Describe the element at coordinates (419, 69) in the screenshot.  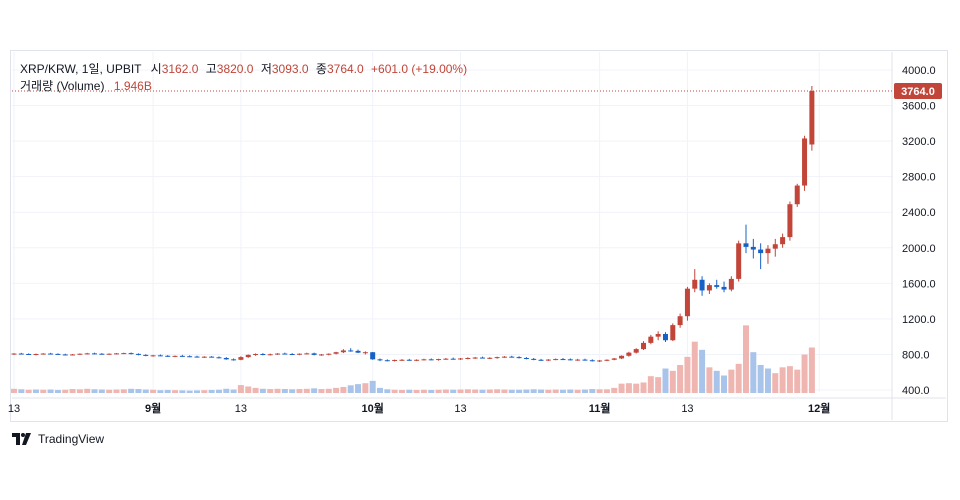
I see `change-value: +601.0 (+19.00%)` at that location.